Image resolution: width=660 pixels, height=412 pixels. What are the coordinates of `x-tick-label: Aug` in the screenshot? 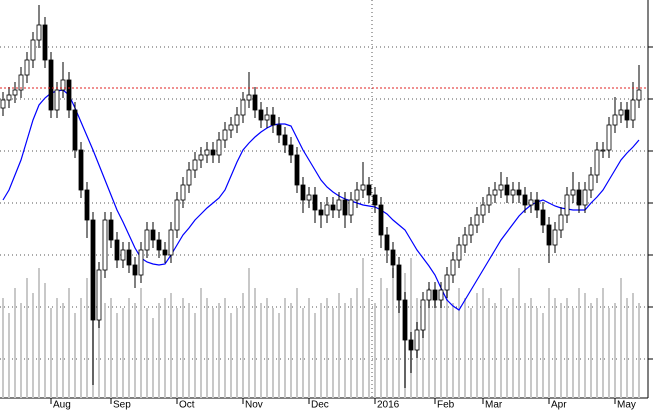 It's located at (62, 405).